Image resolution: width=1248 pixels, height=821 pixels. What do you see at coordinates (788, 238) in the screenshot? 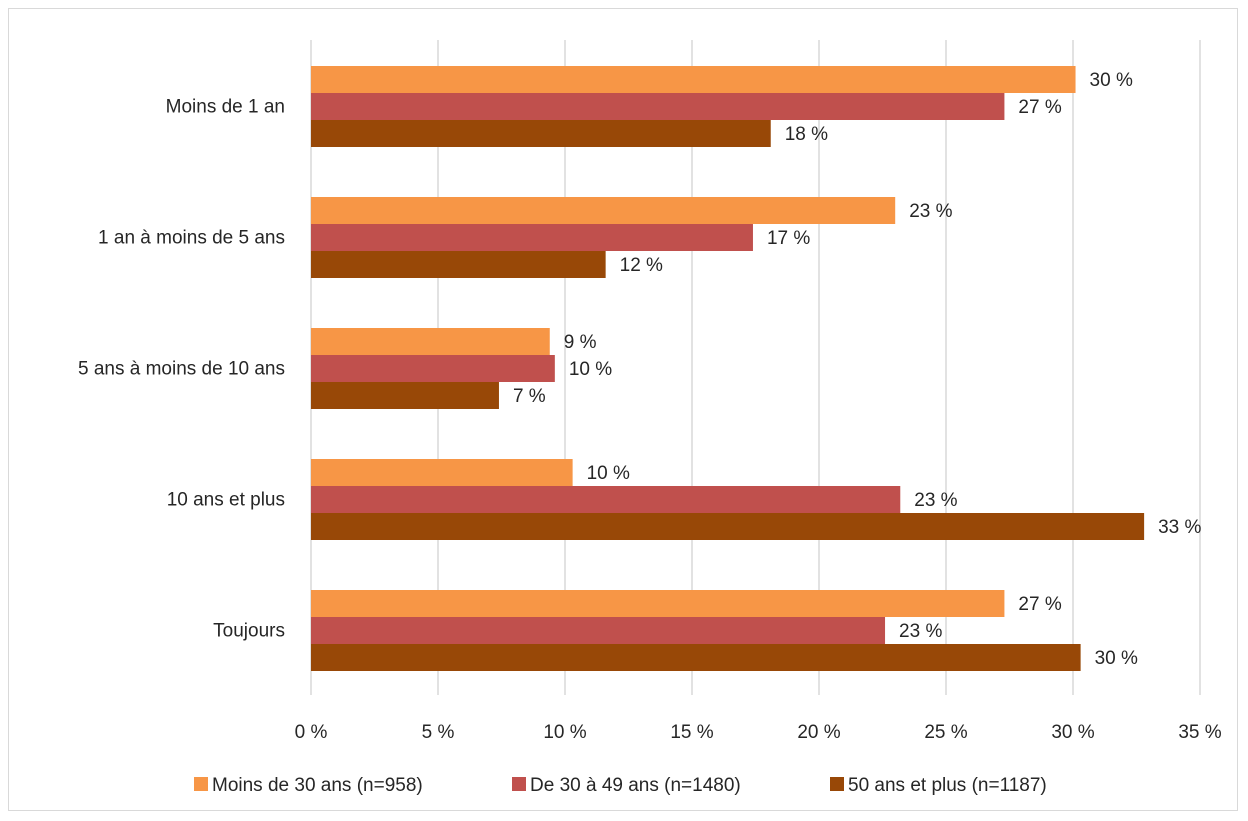
I see `data-label: 17 %` at bounding box center [788, 238].